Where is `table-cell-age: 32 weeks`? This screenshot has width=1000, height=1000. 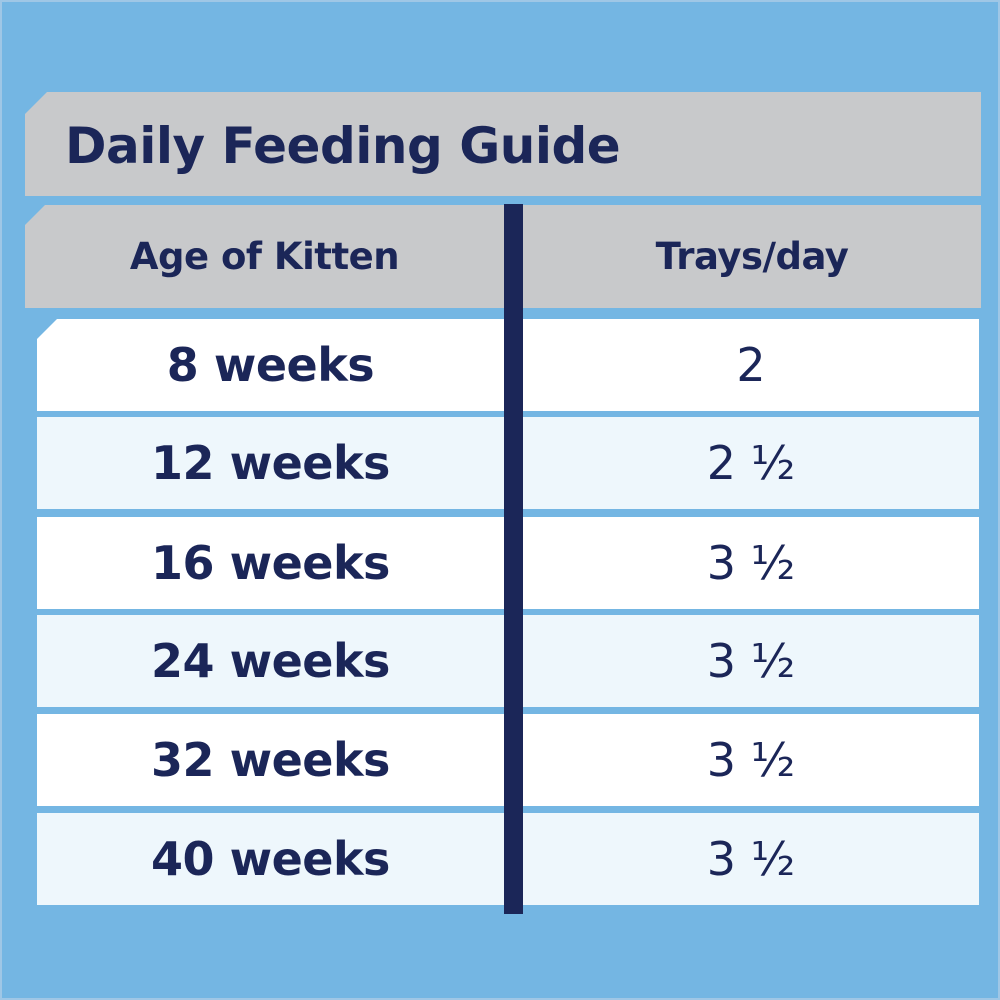 table-cell-age: 32 weeks is located at coordinates (270, 760).